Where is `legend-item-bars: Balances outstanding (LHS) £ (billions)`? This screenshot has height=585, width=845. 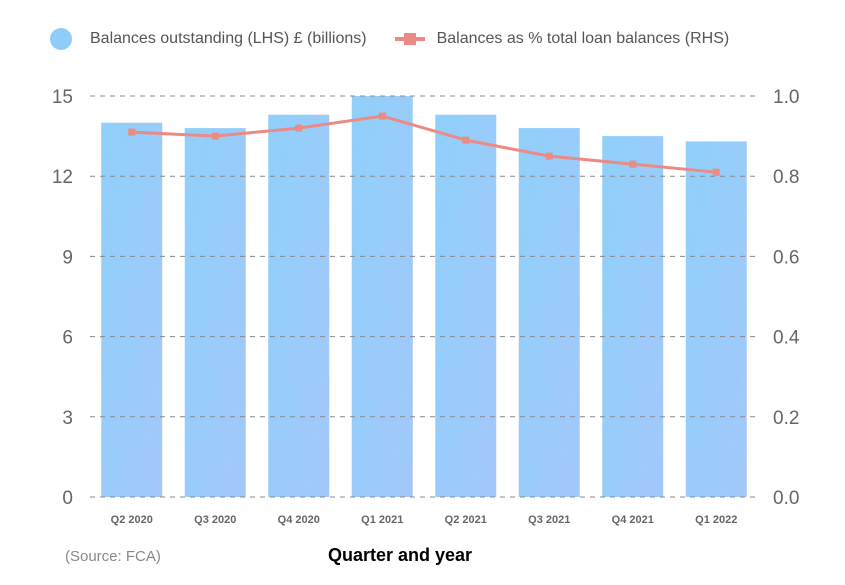 legend-item-bars: Balances outstanding (LHS) £ (billions) is located at coordinates (208, 39).